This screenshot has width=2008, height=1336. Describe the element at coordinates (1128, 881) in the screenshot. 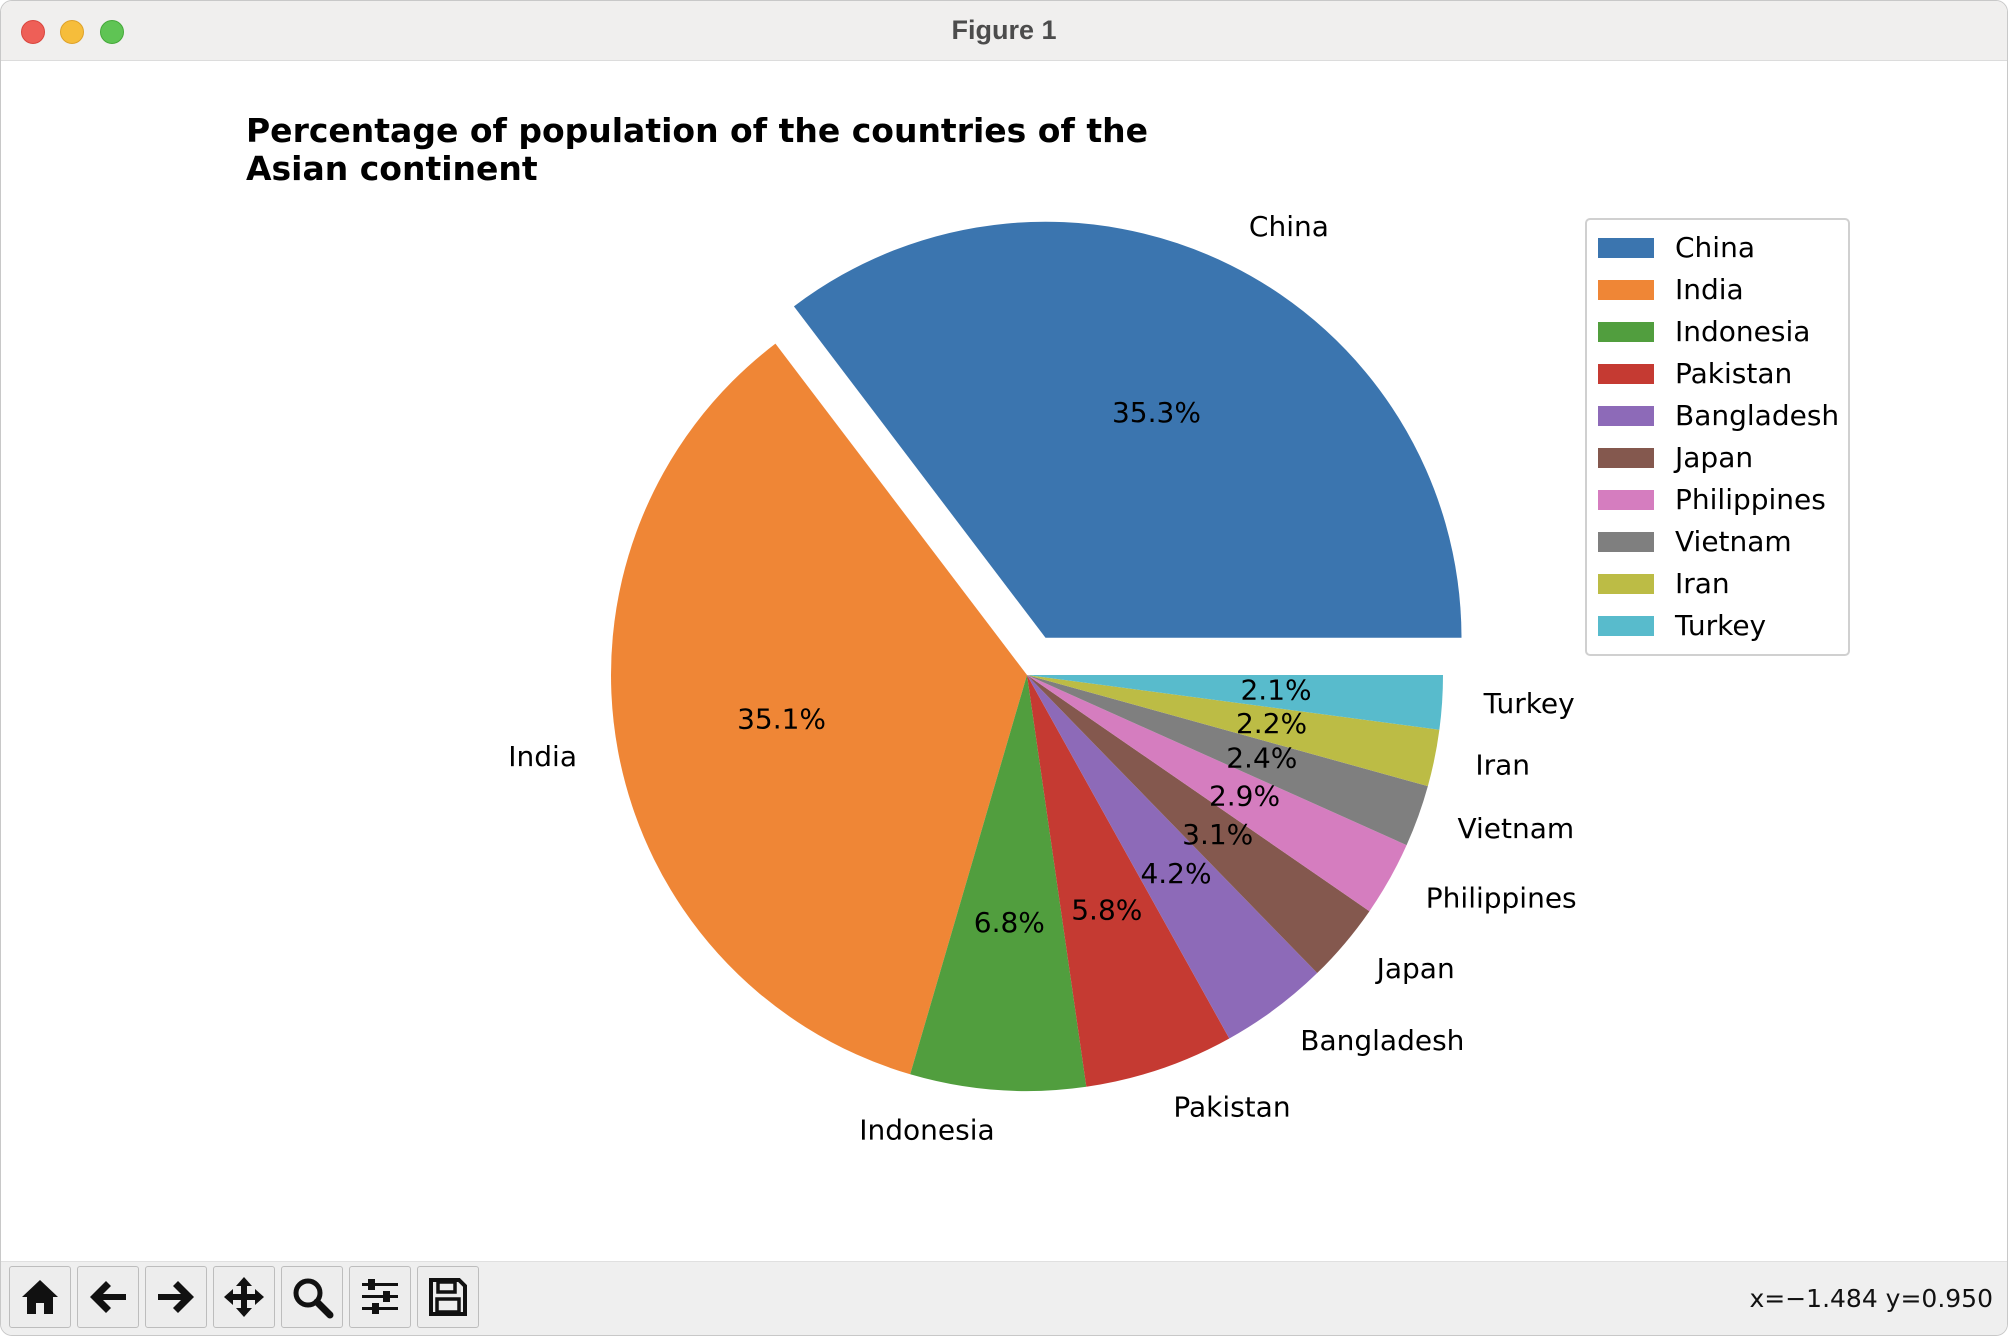

I see `pie-slice-pakistan` at that location.